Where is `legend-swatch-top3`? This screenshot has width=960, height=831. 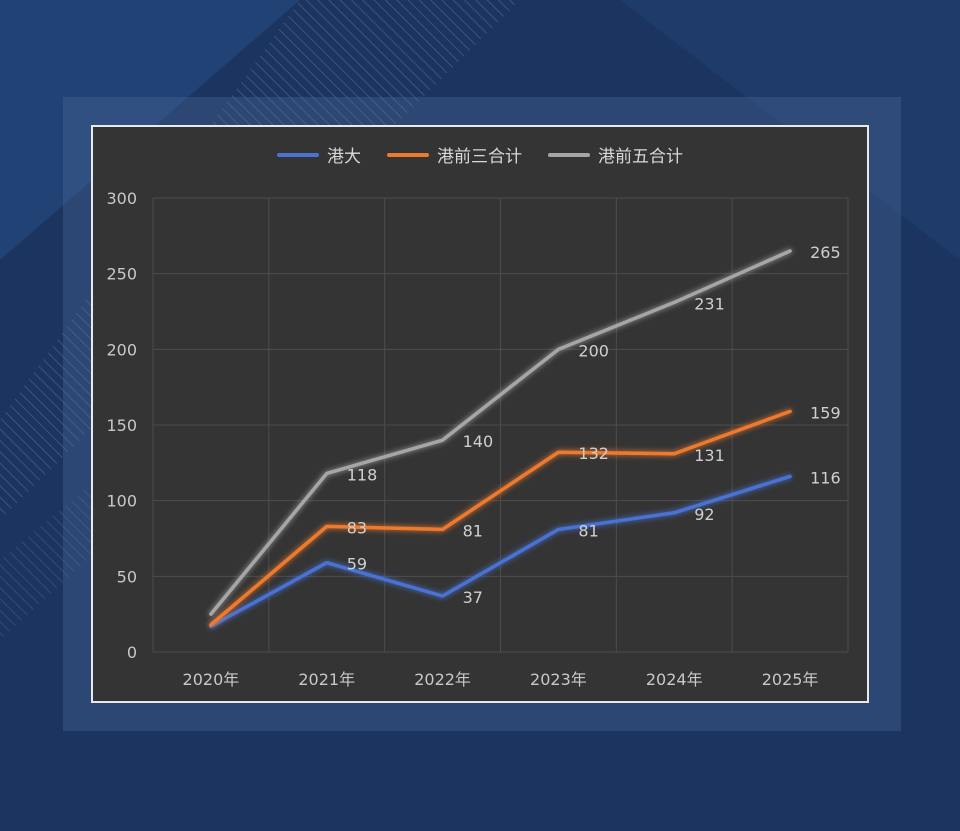
legend-swatch-top3 is located at coordinates (408, 154).